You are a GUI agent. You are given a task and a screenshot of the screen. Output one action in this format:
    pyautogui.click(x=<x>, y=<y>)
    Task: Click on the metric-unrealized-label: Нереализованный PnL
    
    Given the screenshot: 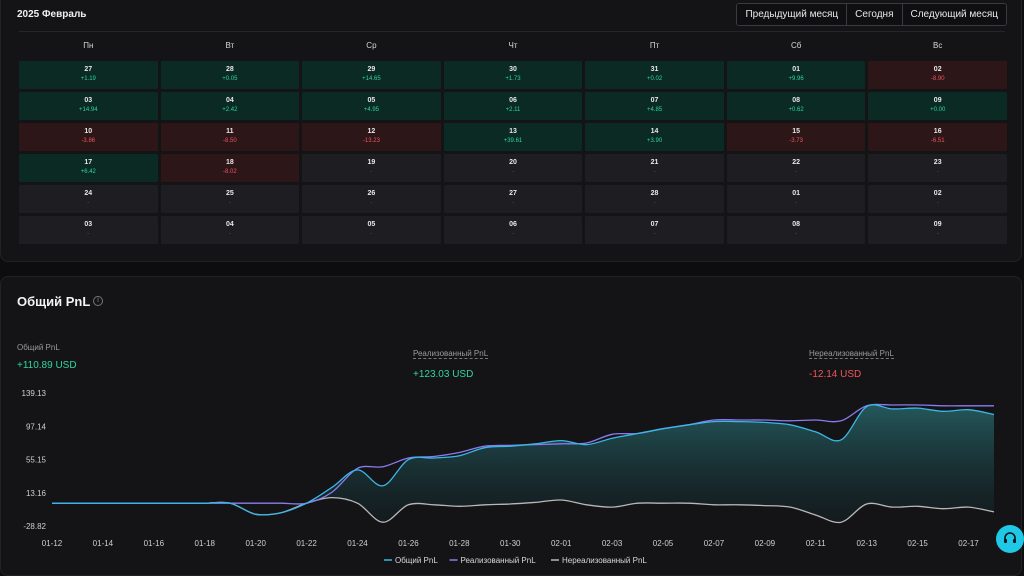 What is the action you would take?
    pyautogui.click(x=851, y=354)
    